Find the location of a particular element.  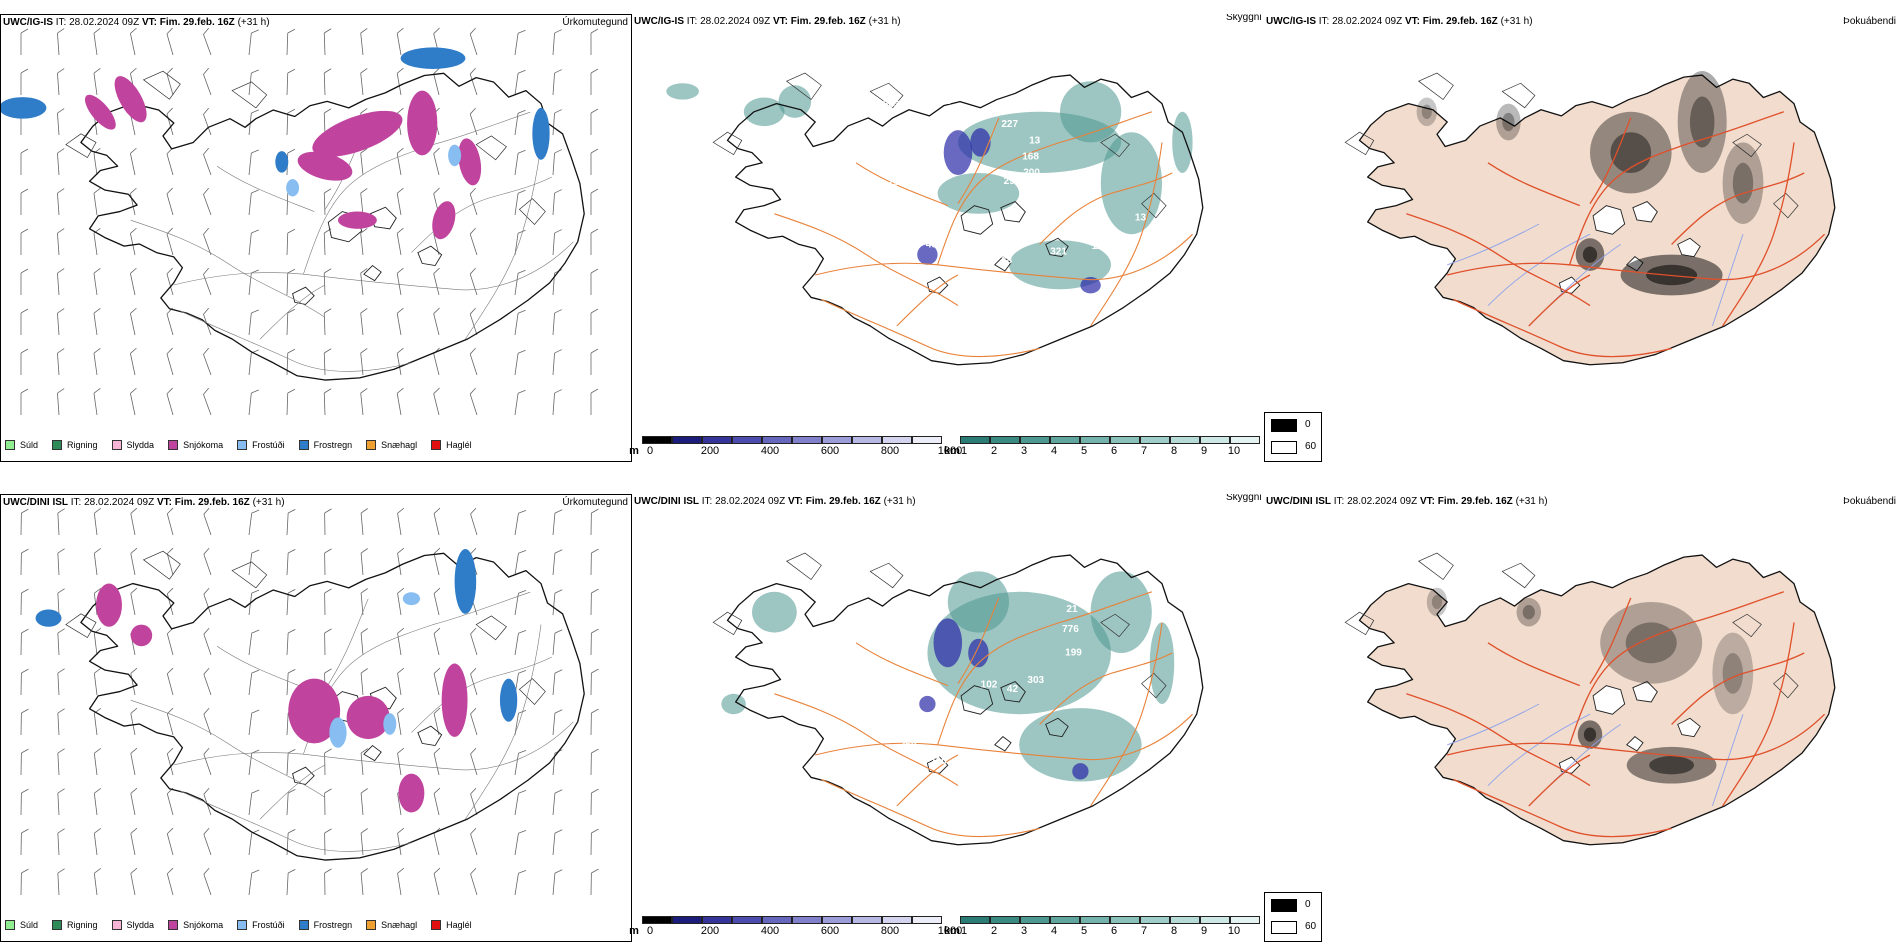

roads-and-rivers is located at coordinates (1616, 234).